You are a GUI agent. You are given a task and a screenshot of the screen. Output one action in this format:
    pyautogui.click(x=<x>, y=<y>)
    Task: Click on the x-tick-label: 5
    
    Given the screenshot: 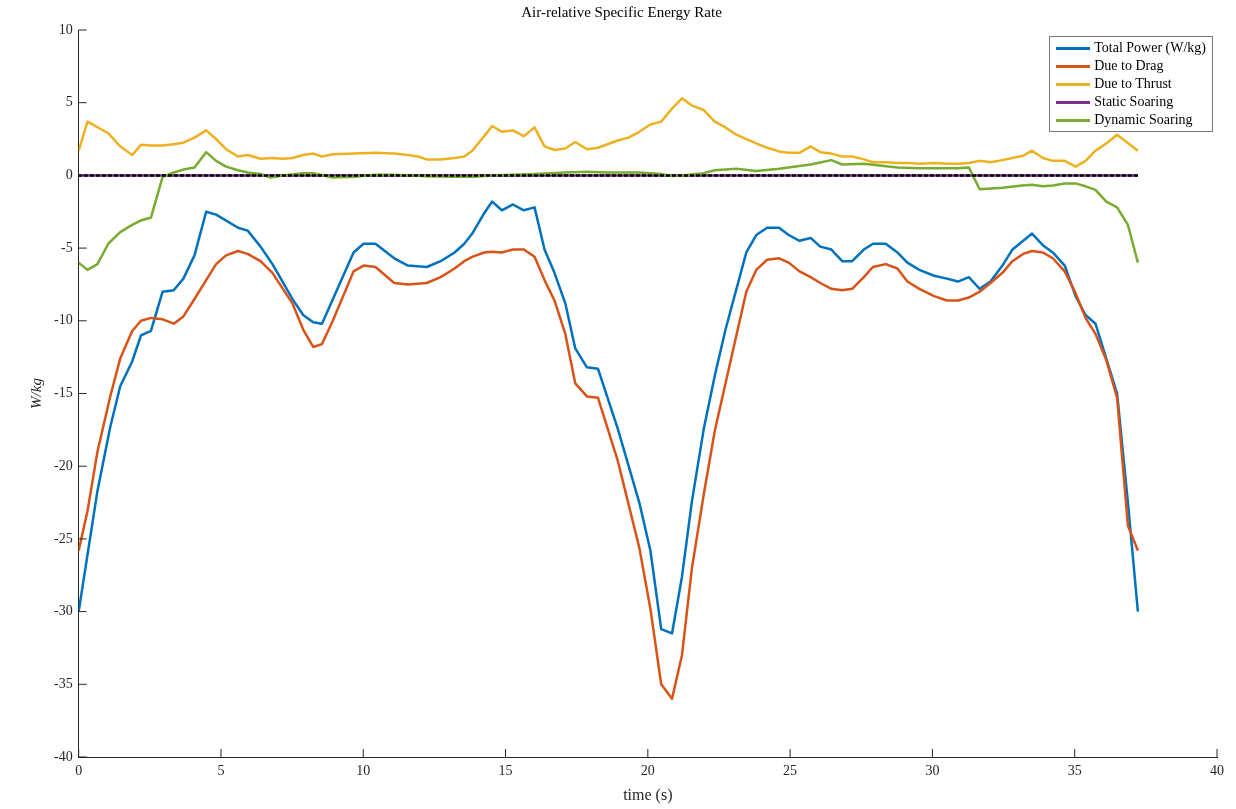 What is the action you would take?
    pyautogui.click(x=221, y=771)
    